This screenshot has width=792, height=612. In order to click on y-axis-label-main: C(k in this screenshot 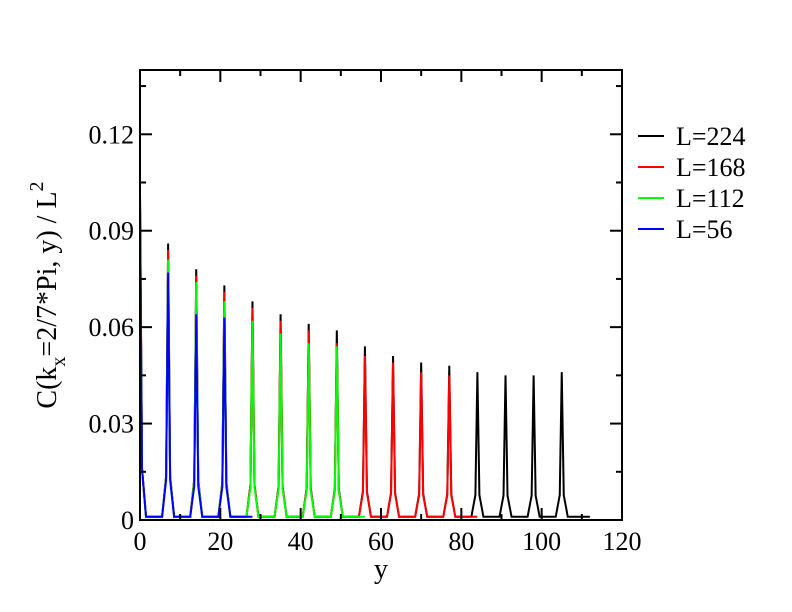, I will do `click(47, 388)`.